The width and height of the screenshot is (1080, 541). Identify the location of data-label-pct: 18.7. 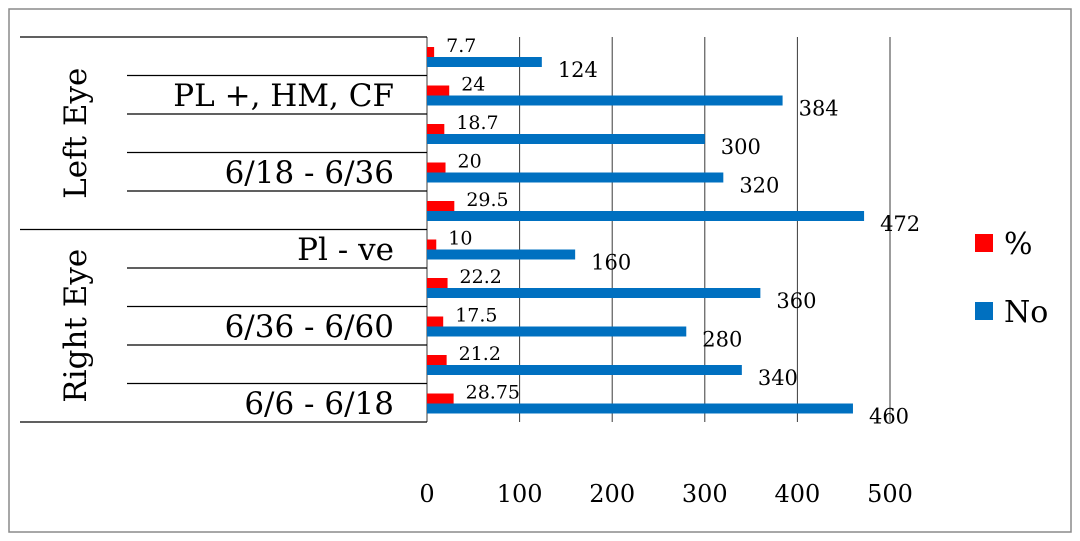
(477, 123).